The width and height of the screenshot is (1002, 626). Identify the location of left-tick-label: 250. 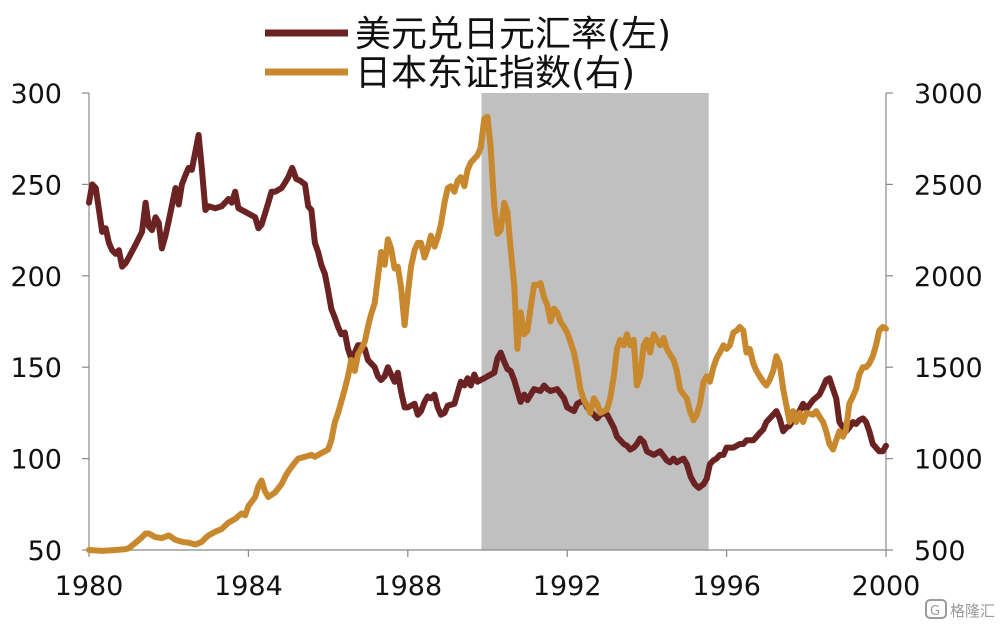
(36, 185).